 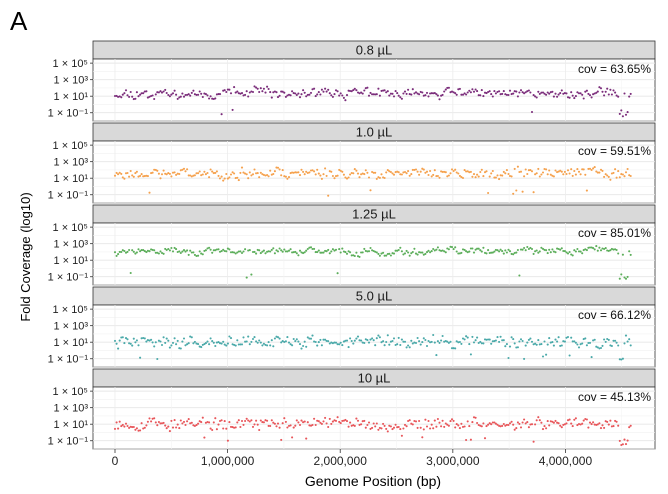 What do you see at coordinates (372, 262) in the screenshot?
I see `coverage-points` at bounding box center [372, 262].